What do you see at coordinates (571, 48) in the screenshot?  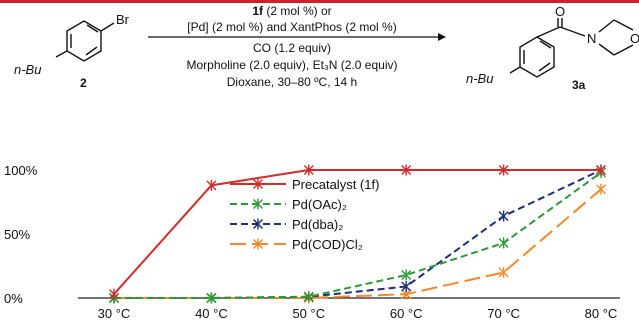 I see `product-structure` at bounding box center [571, 48].